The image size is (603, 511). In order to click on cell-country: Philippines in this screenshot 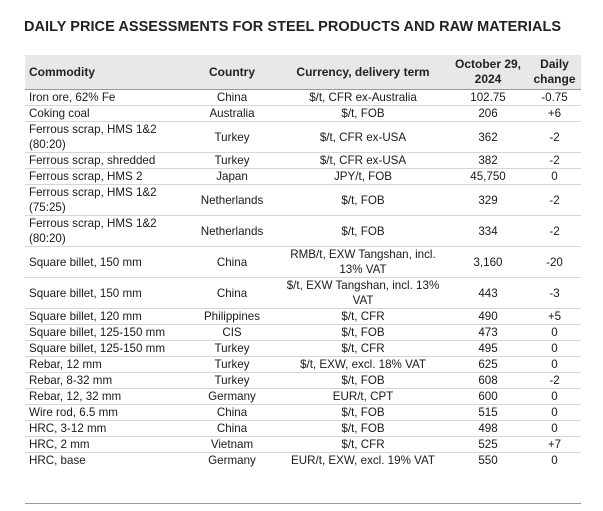, I will do `click(232, 316)`.